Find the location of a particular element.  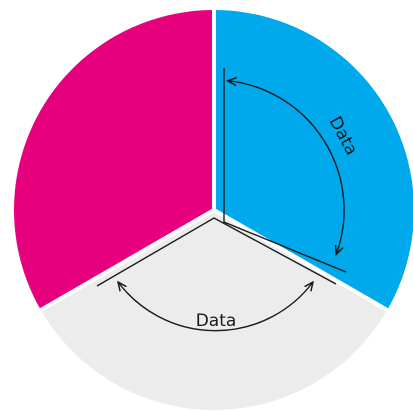

angle-guide is located at coordinates (216, 252).